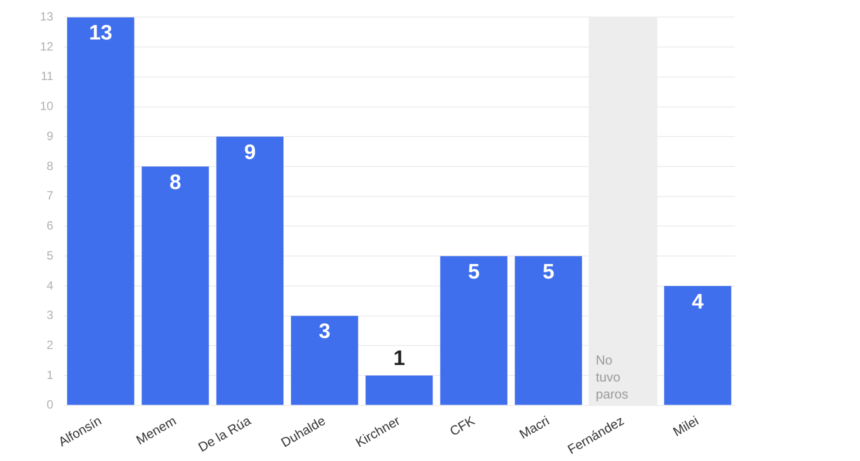 The width and height of the screenshot is (860, 461). Describe the element at coordinates (612, 377) in the screenshot. I see `band-label: No tuvo paros` at that location.